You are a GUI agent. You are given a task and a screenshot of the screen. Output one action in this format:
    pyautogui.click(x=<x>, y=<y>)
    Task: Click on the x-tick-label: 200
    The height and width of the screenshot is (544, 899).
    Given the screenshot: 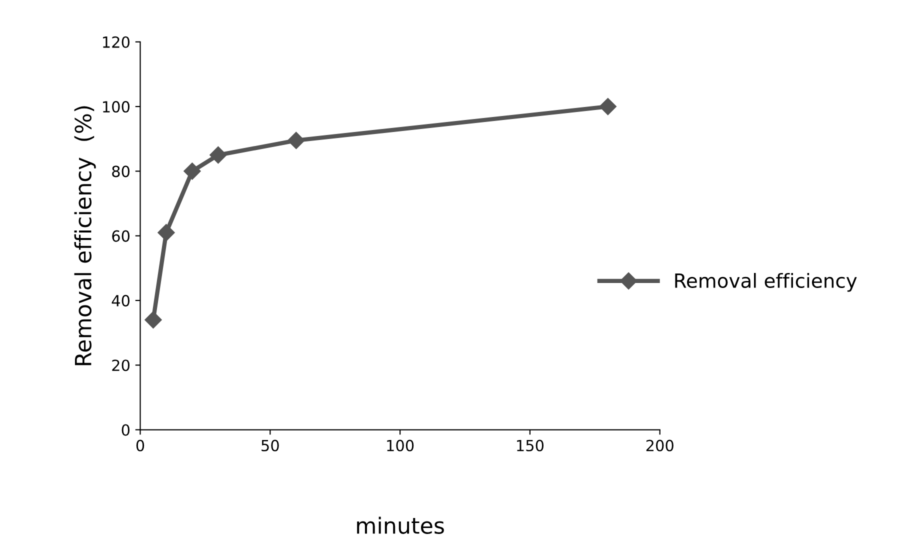 What is the action you would take?
    pyautogui.click(x=660, y=446)
    